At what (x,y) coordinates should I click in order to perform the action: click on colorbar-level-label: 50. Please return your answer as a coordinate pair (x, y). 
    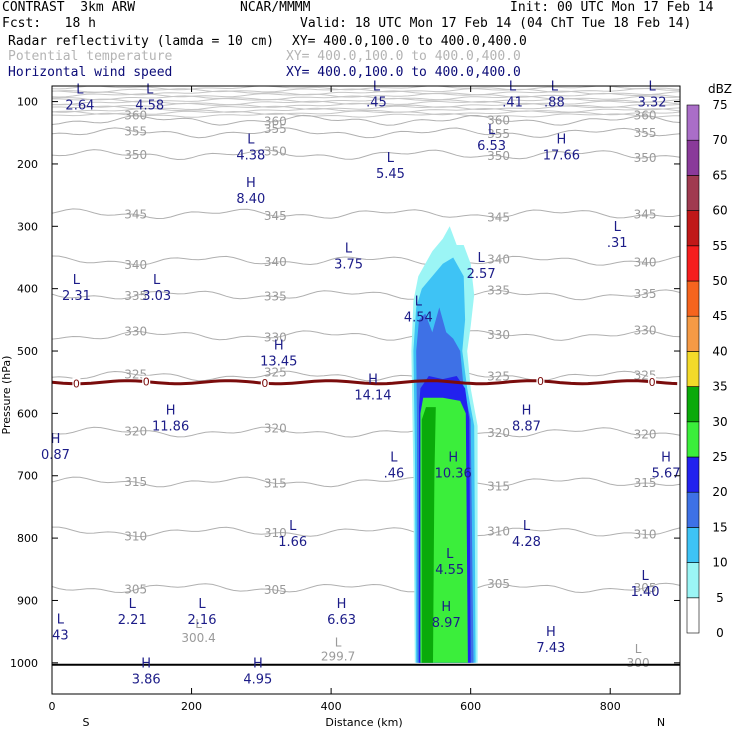
    Looking at the image, I should click on (719, 281).